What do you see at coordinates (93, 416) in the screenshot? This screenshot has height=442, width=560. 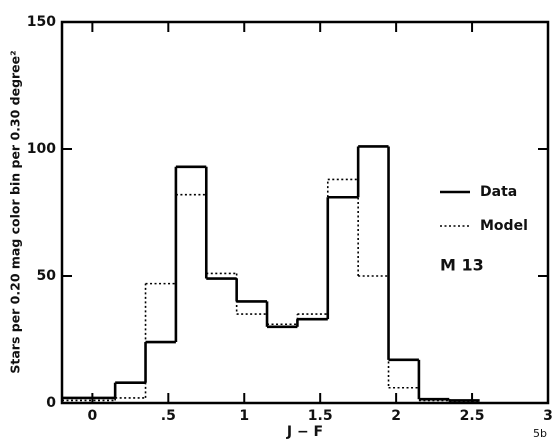 I see `x-tick-label: 0` at bounding box center [93, 416].